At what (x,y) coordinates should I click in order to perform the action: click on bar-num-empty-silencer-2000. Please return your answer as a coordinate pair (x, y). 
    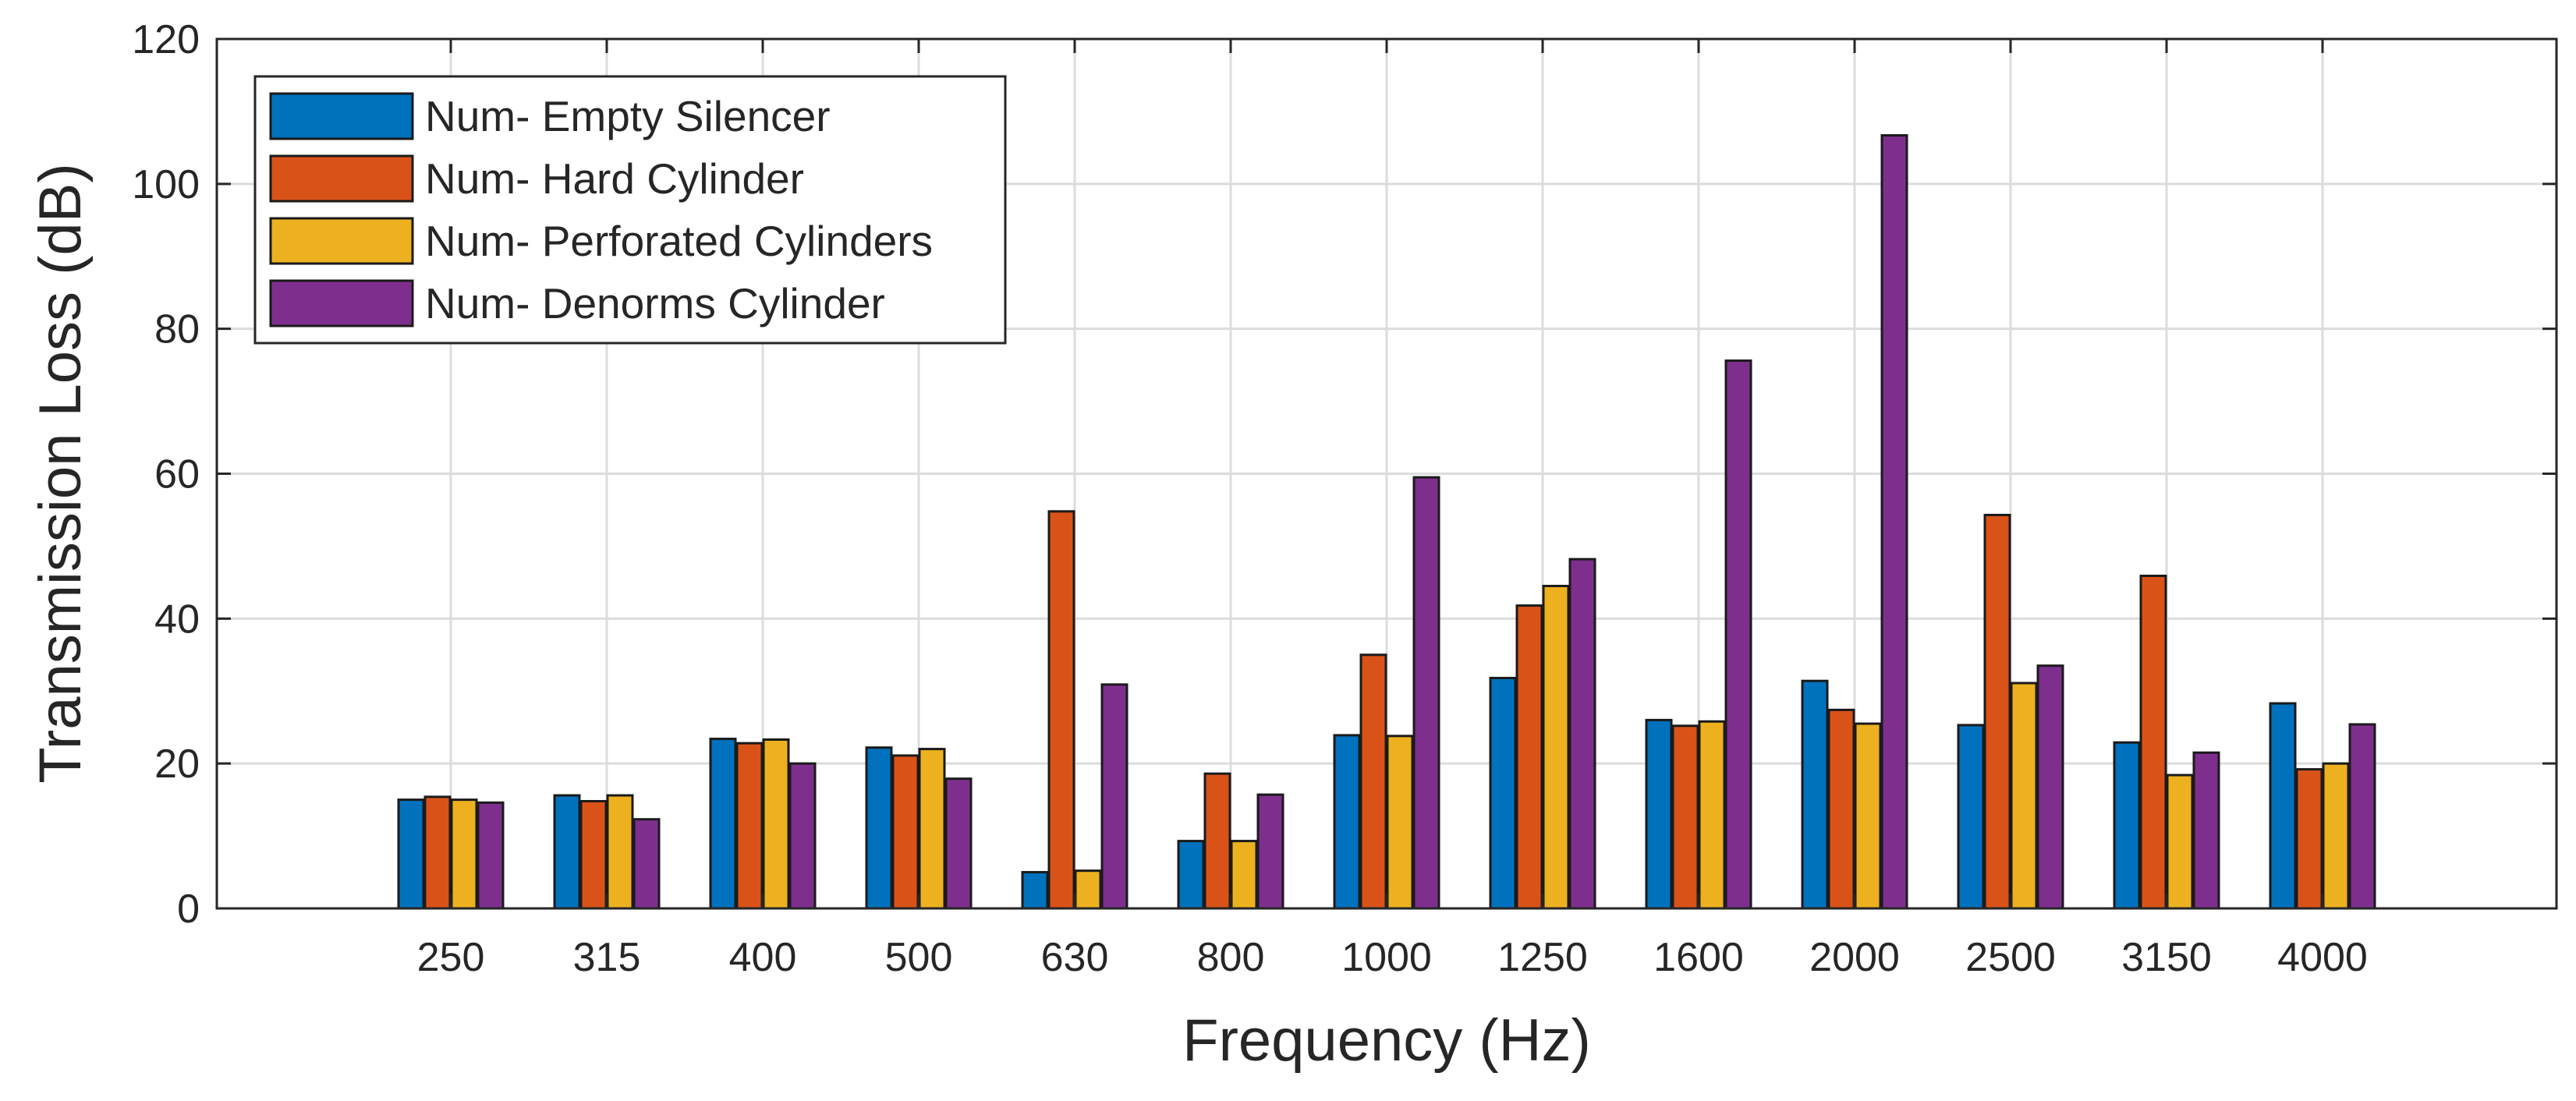
    Looking at the image, I should click on (1815, 794).